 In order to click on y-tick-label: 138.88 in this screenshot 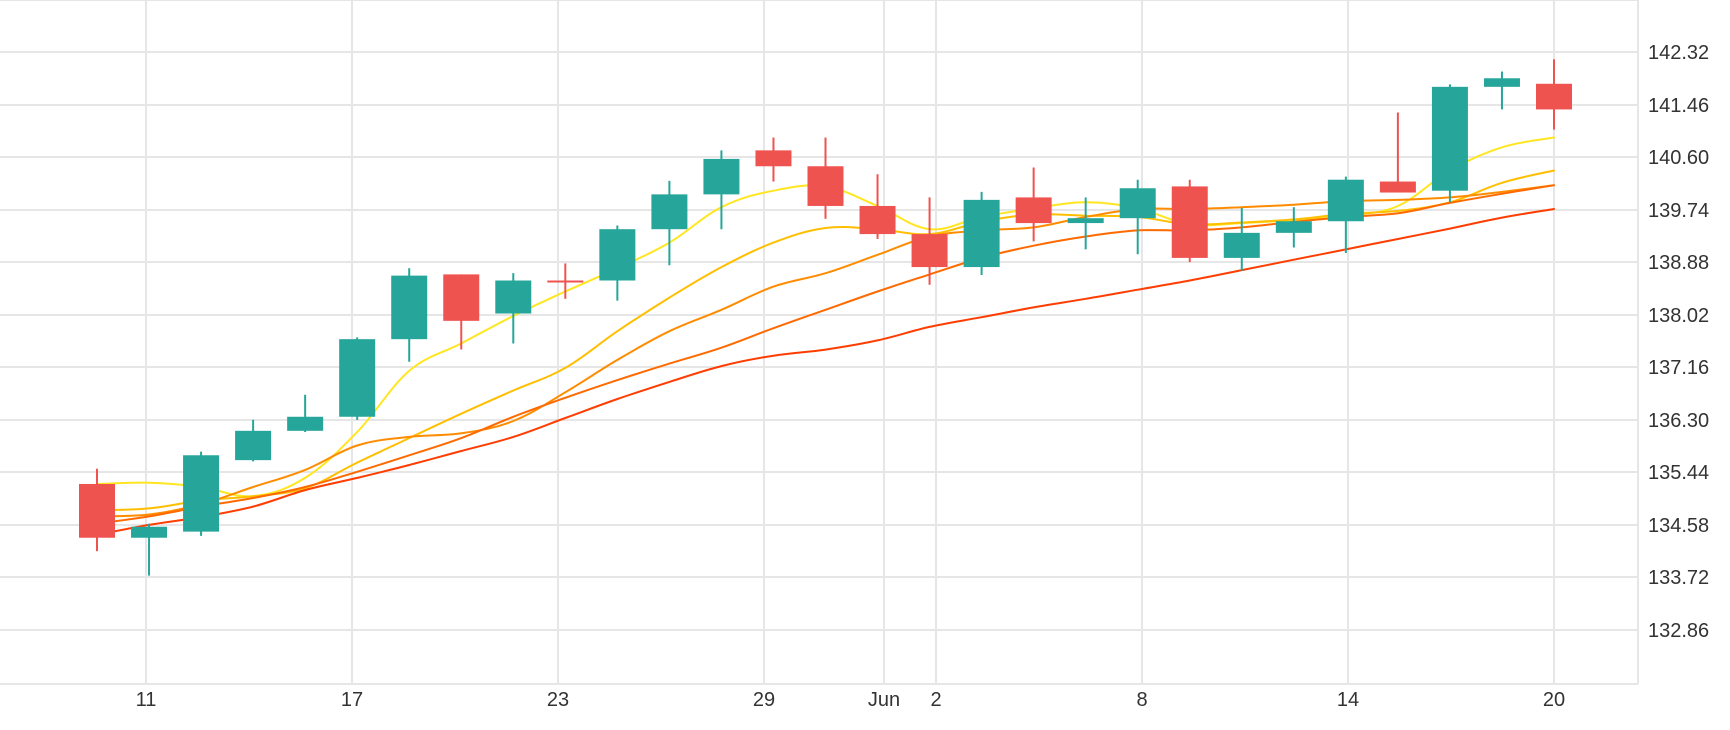, I will do `click(1678, 263)`.